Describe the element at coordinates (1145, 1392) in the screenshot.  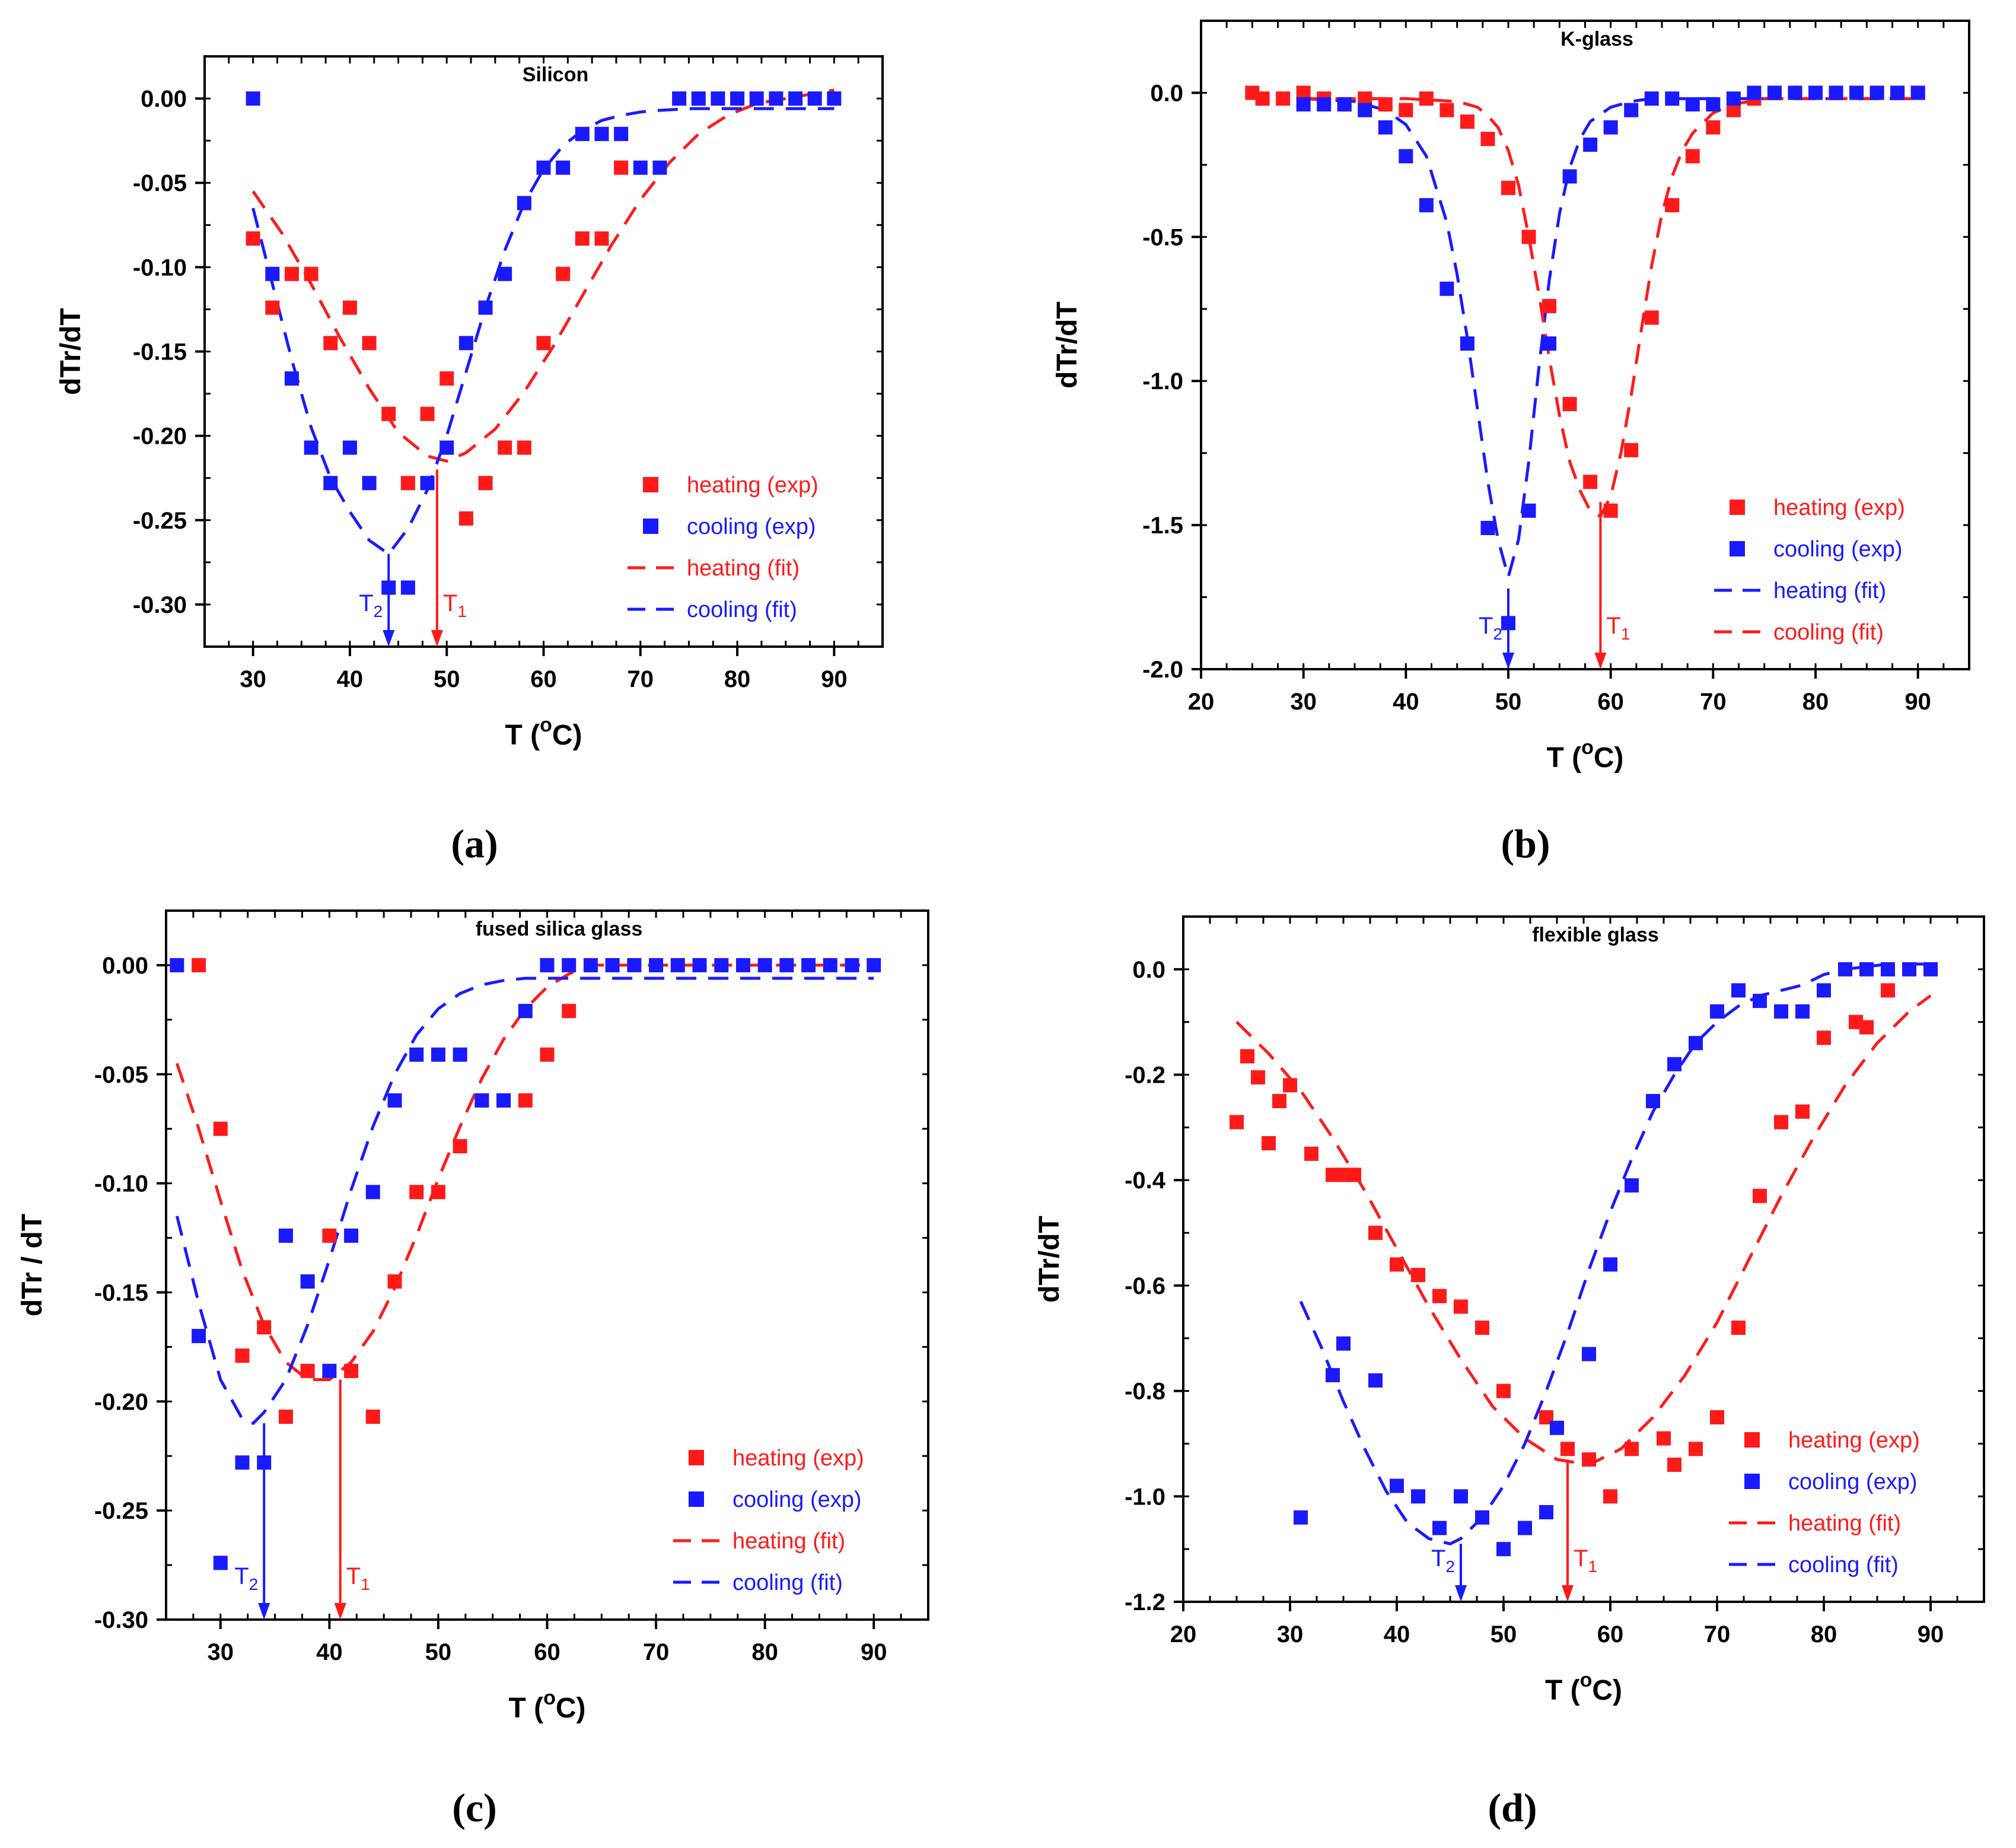
I see `y-tick-label: -0.8` at that location.